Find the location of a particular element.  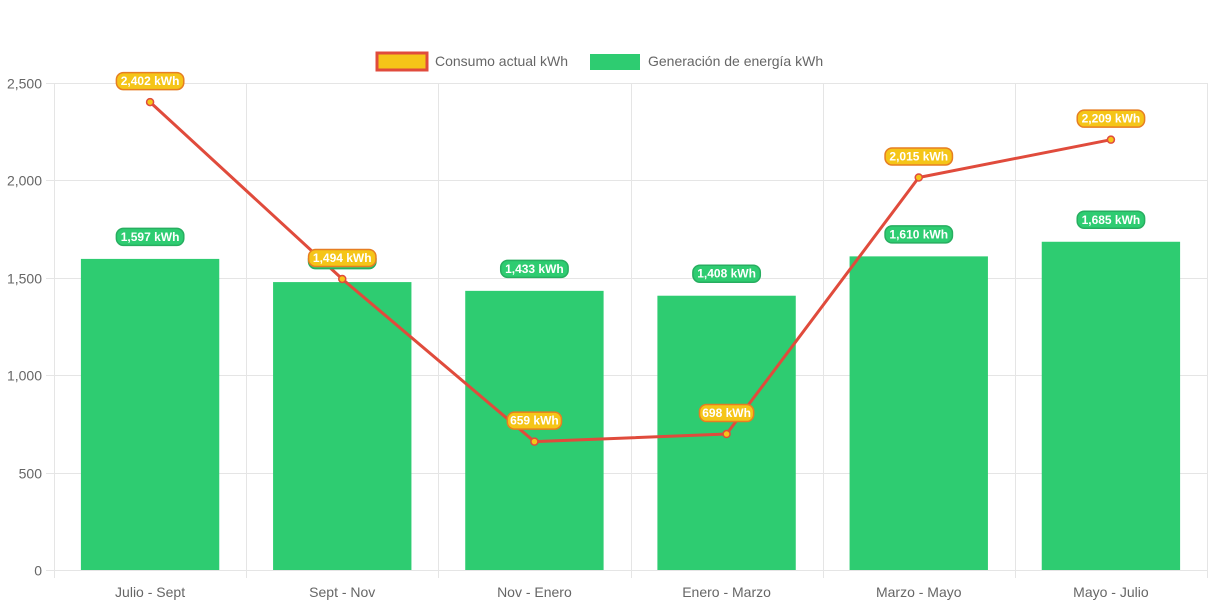

generacion-data-label-text: 1,408 kWh is located at coordinates (726, 274).